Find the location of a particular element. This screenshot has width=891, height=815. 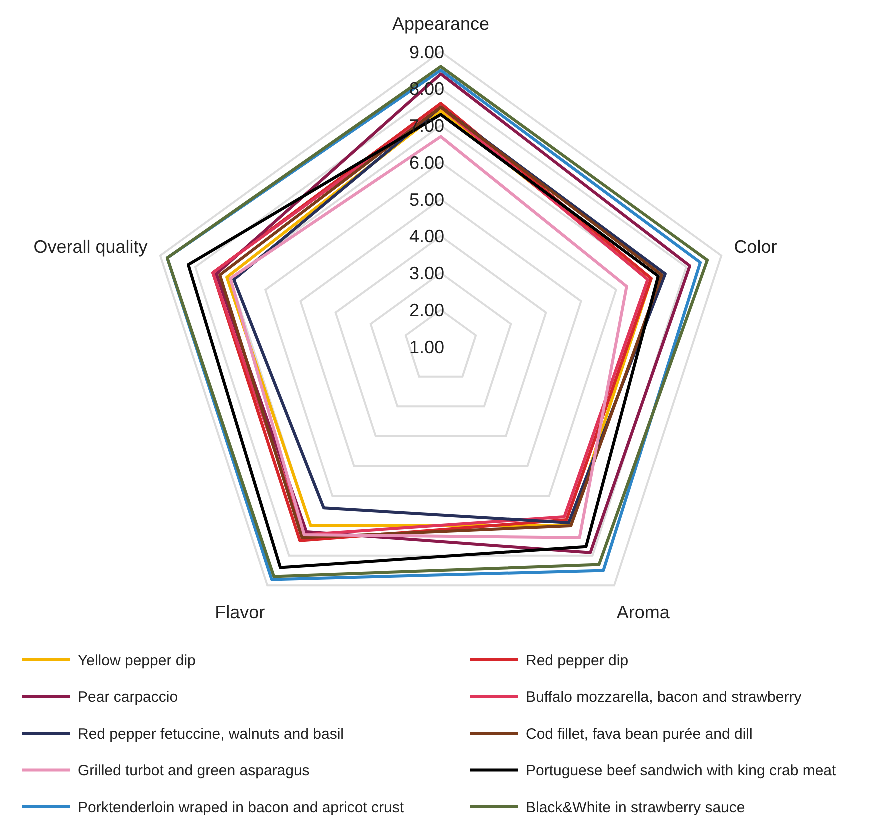

y-tick-label: 3.00 is located at coordinates (427, 274).